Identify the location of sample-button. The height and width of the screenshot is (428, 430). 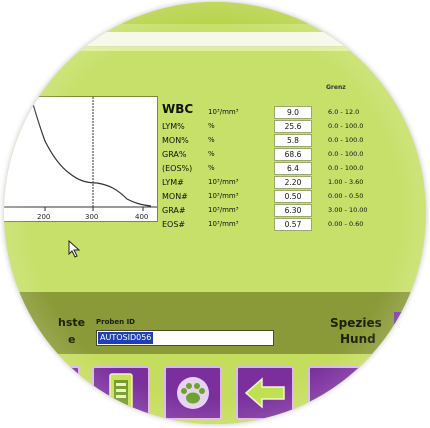
(121, 393).